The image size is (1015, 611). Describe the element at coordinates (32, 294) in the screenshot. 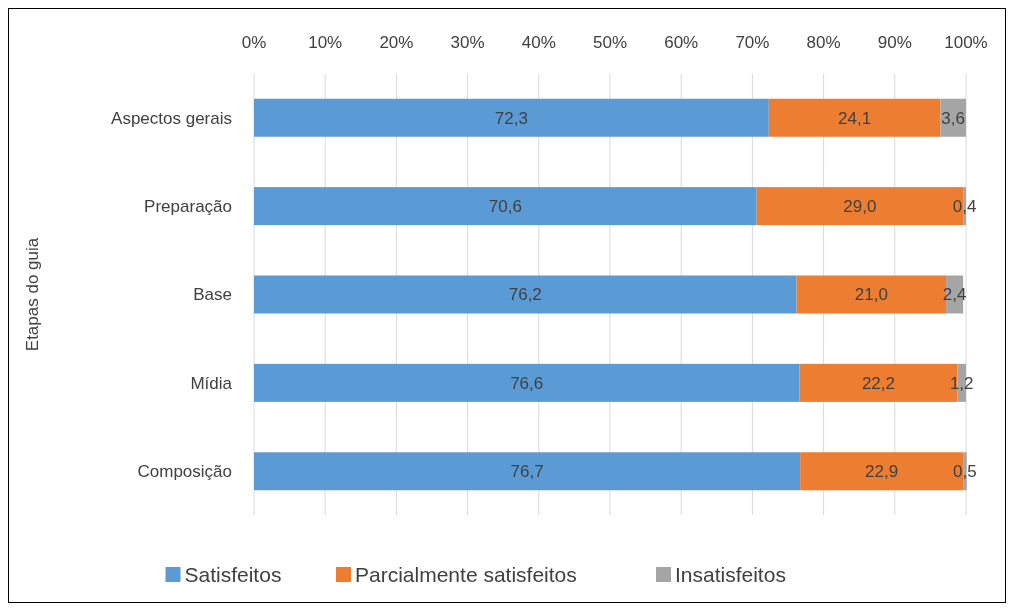

I see `y-axis-title: Etapas do guia` at that location.